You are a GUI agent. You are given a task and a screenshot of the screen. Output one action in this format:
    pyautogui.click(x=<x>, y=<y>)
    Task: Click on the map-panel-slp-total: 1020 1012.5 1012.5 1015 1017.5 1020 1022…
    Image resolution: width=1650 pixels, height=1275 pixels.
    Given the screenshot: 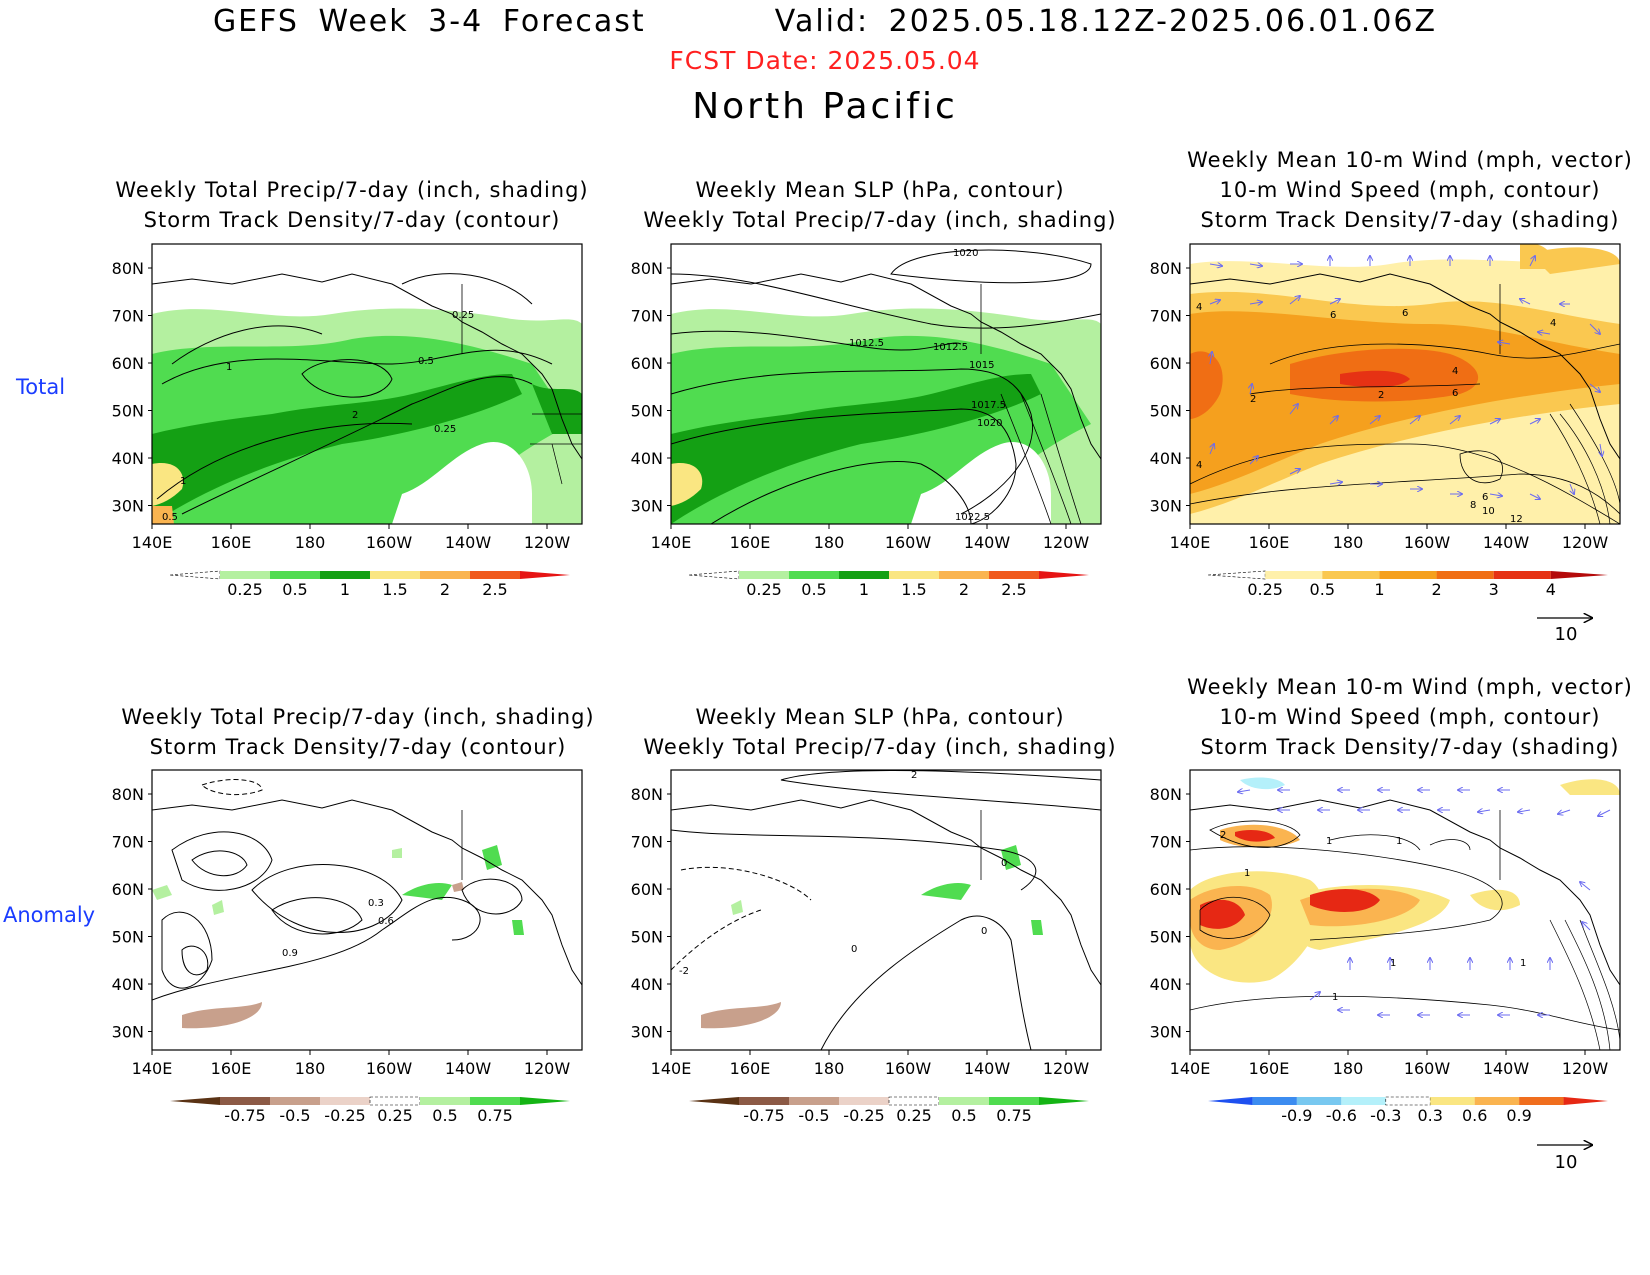 What is the action you would take?
    pyautogui.click(x=886, y=384)
    